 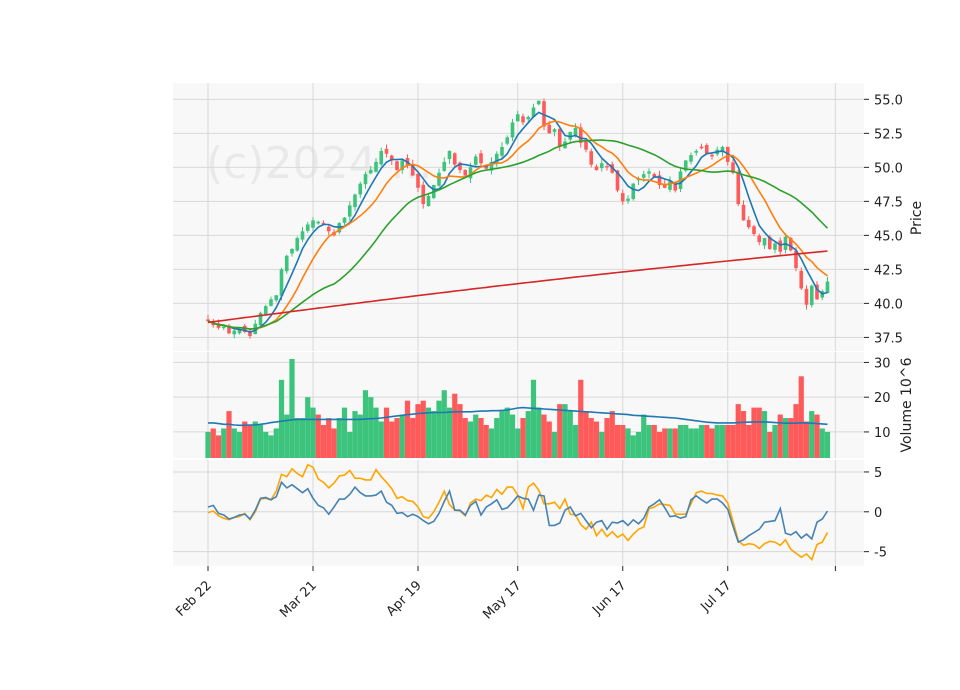 I want to click on volume-tick-label: 20, so click(x=882, y=398).